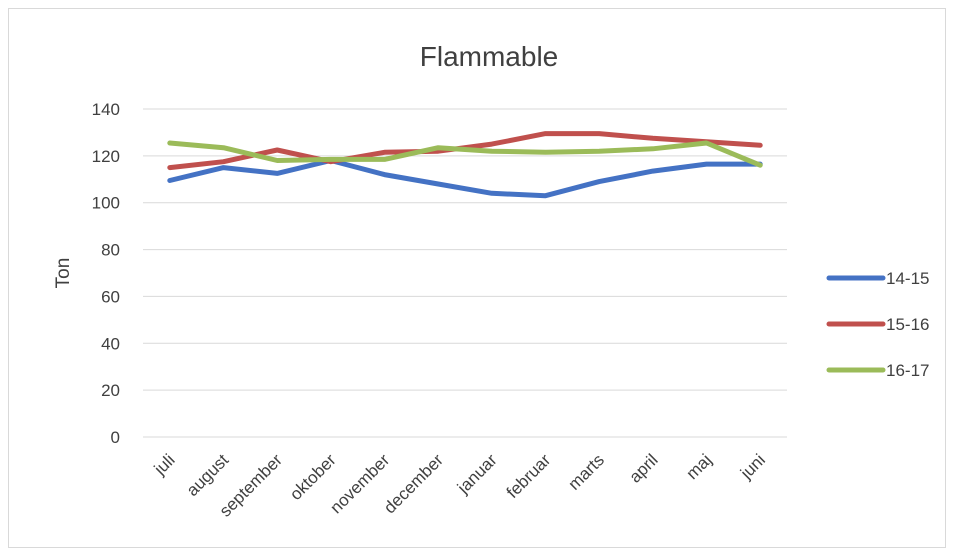 The height and width of the screenshot is (558, 956). What do you see at coordinates (907, 278) in the screenshot?
I see `legend-label: 14-15` at bounding box center [907, 278].